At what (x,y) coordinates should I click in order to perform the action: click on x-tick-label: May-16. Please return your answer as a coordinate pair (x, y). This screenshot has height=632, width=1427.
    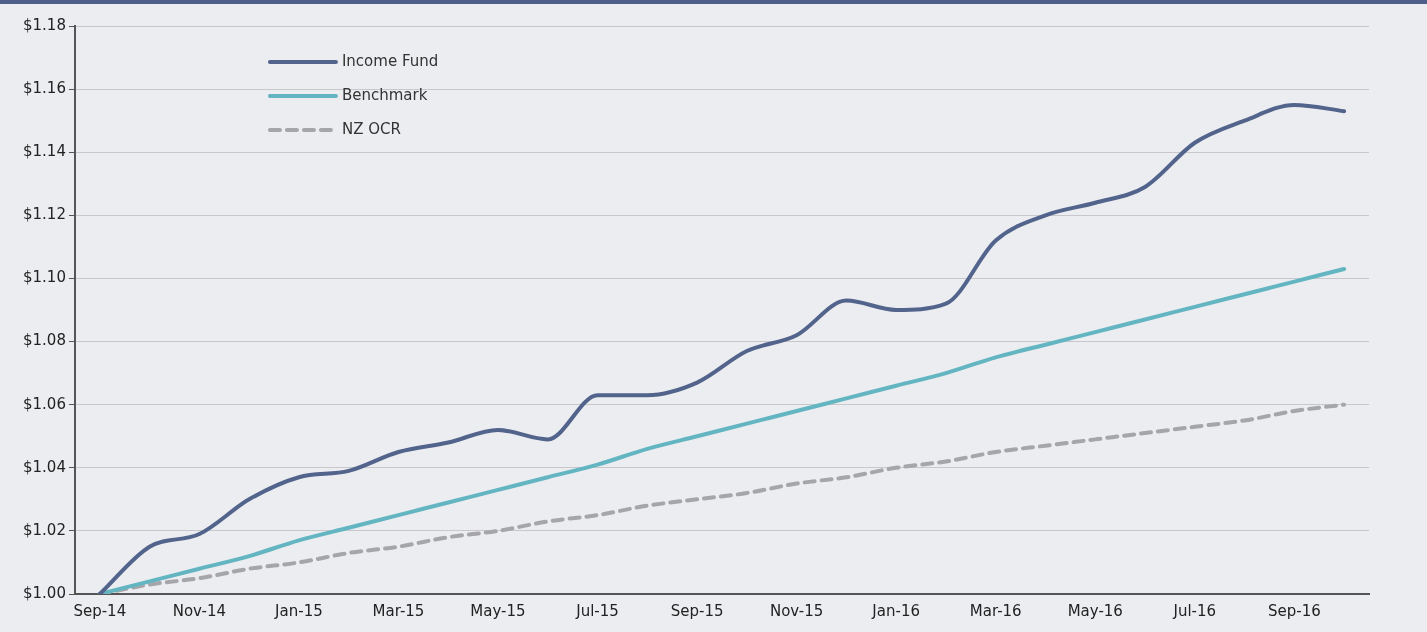
    Looking at the image, I should click on (1095, 610).